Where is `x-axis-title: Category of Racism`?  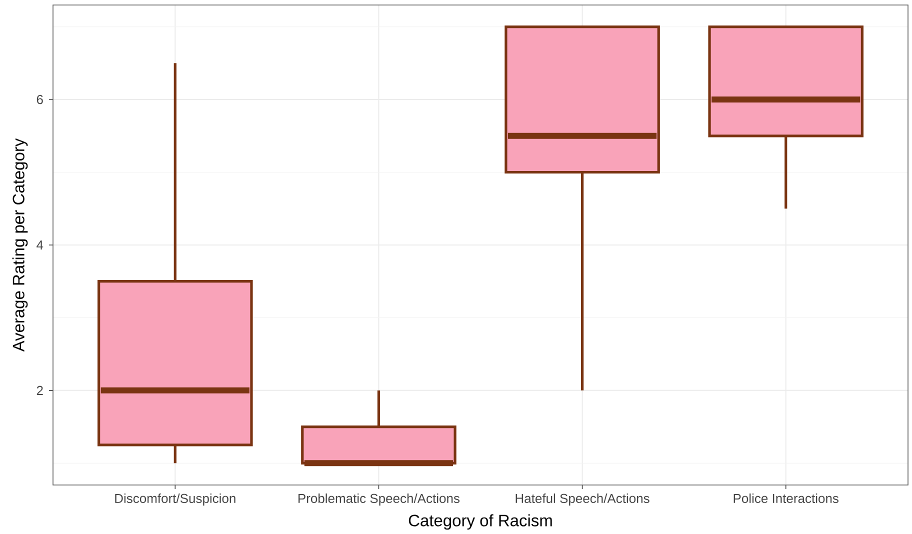 x-axis-title: Category of Racism is located at coordinates (480, 522).